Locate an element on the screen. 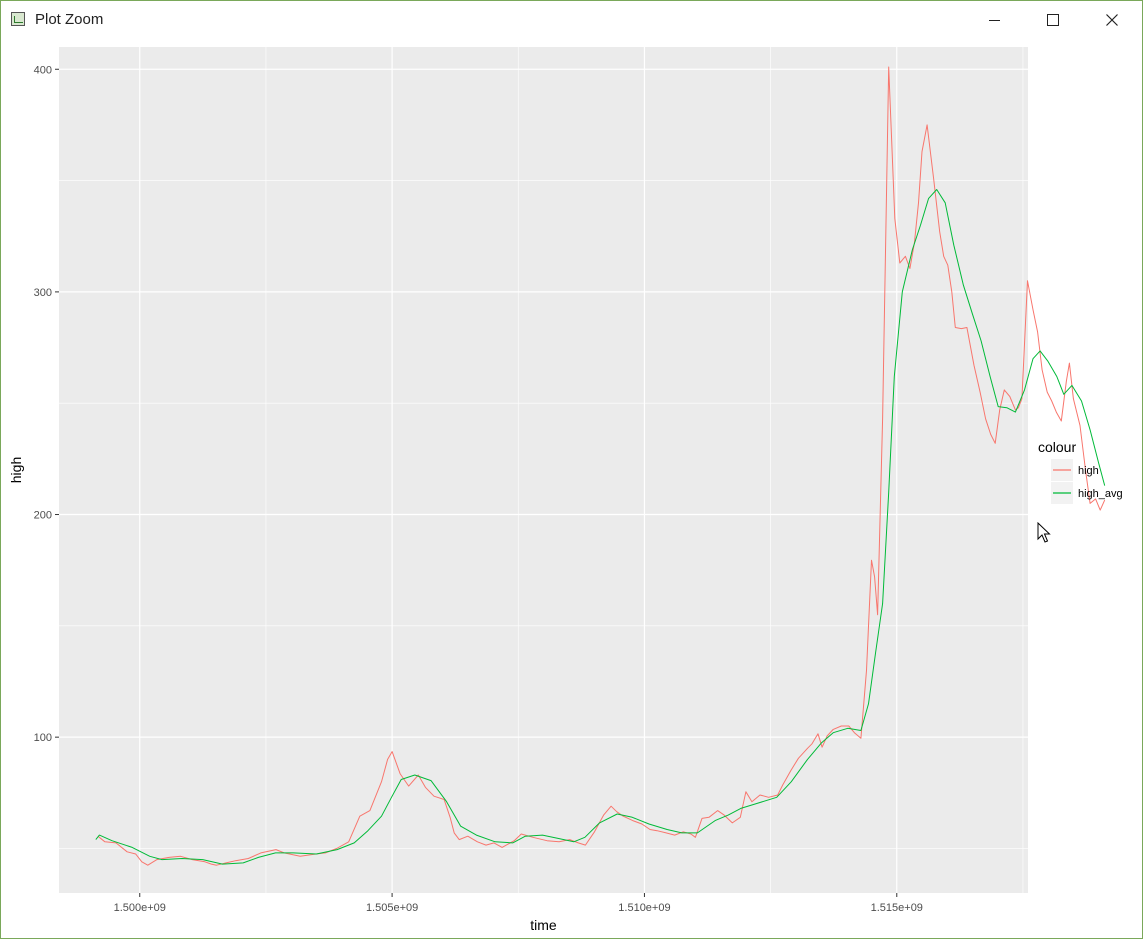  title-bar: Plot Zoom is located at coordinates (571, 20).